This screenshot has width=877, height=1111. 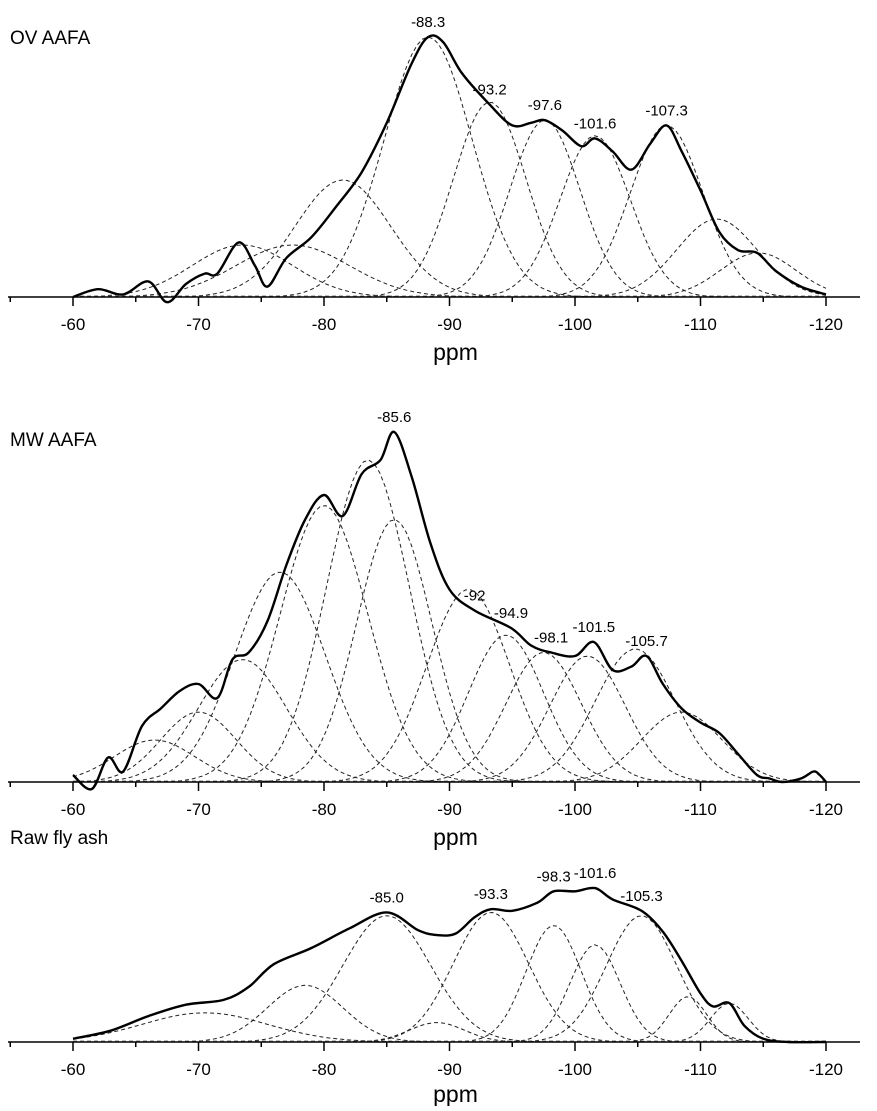 What do you see at coordinates (554, 876) in the screenshot?
I see `peak-label-raw-3: -98.3` at bounding box center [554, 876].